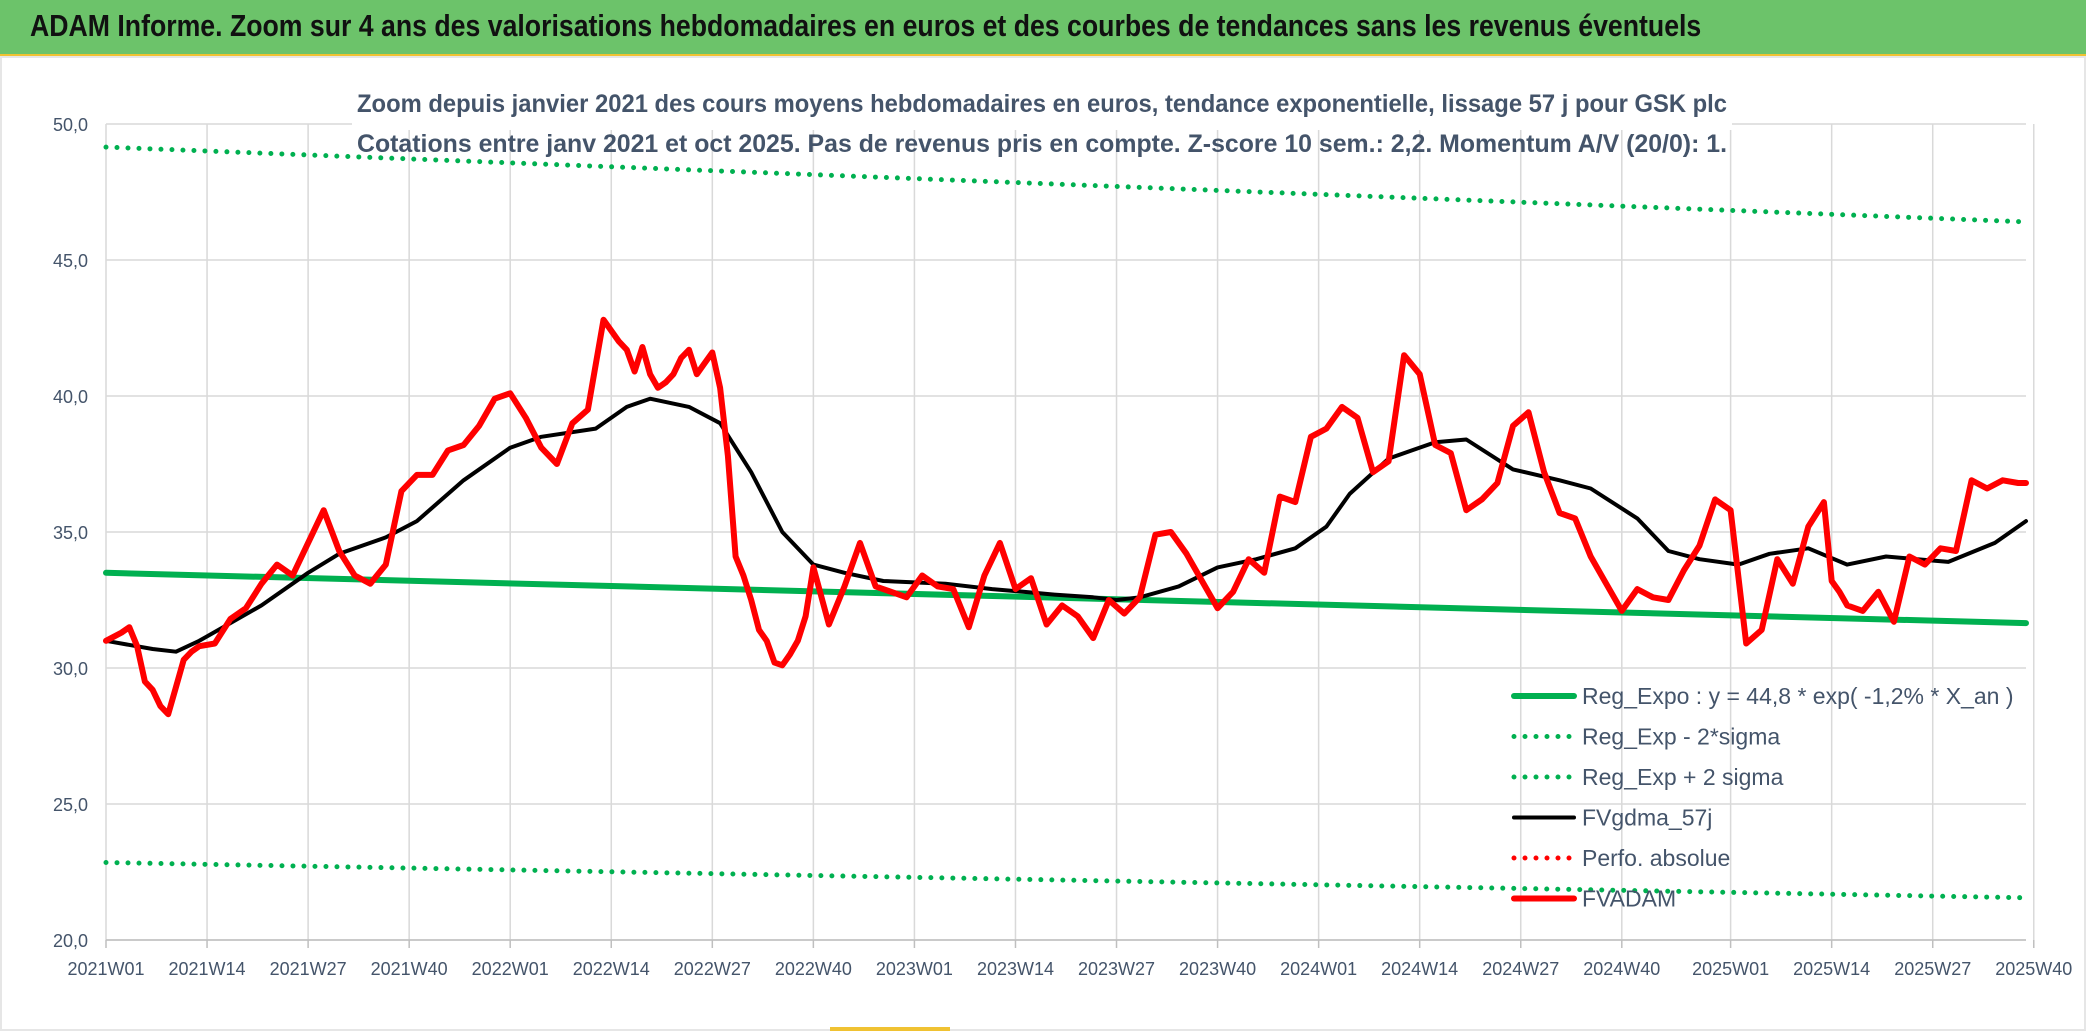 Image resolution: width=2086 pixels, height=1031 pixels. Describe the element at coordinates (409, 969) in the screenshot. I see `x-tick-label: 2021W40` at that location.